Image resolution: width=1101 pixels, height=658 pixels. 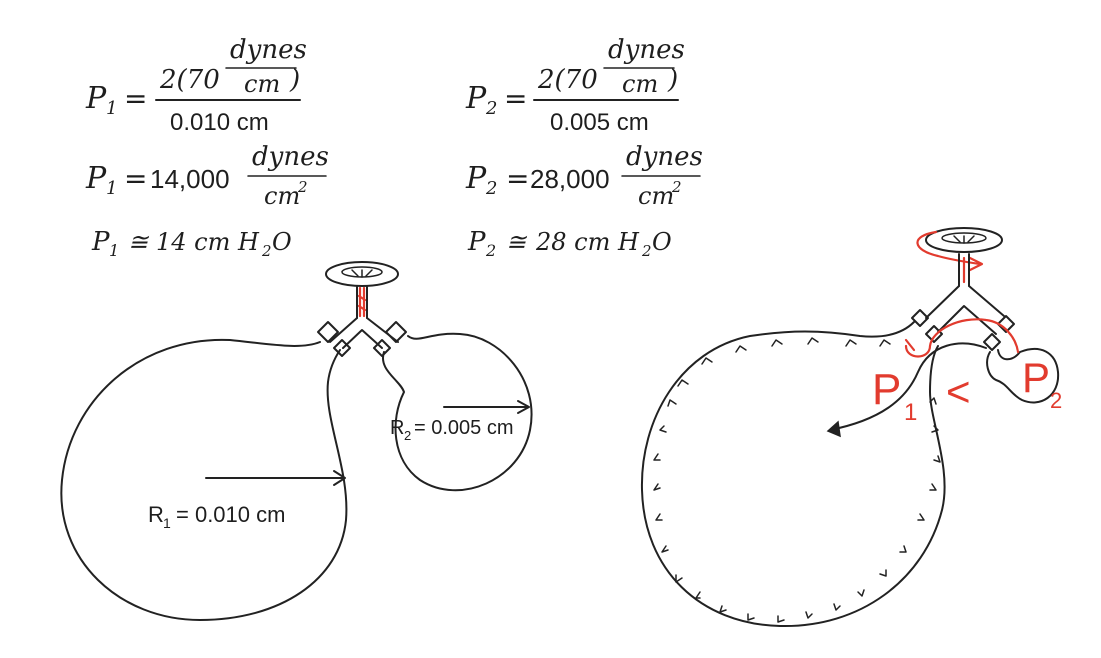 What do you see at coordinates (190, 179) in the screenshot?
I see `p1-result-value: 14,000` at bounding box center [190, 179].